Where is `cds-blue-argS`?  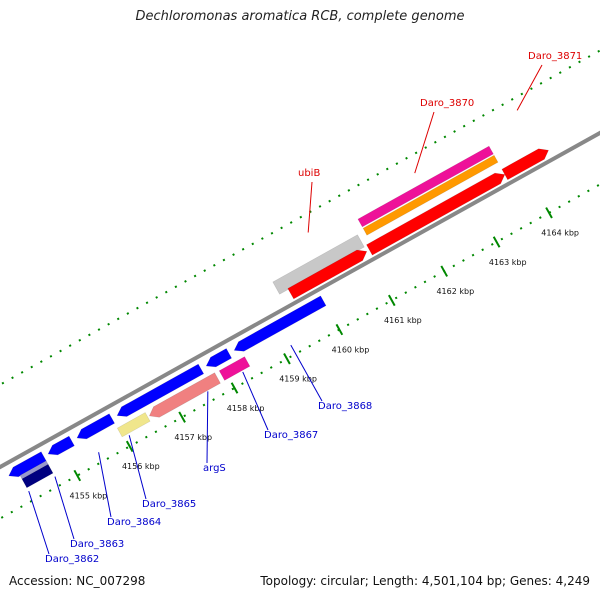 cds-blue-argS is located at coordinates (219, 358).